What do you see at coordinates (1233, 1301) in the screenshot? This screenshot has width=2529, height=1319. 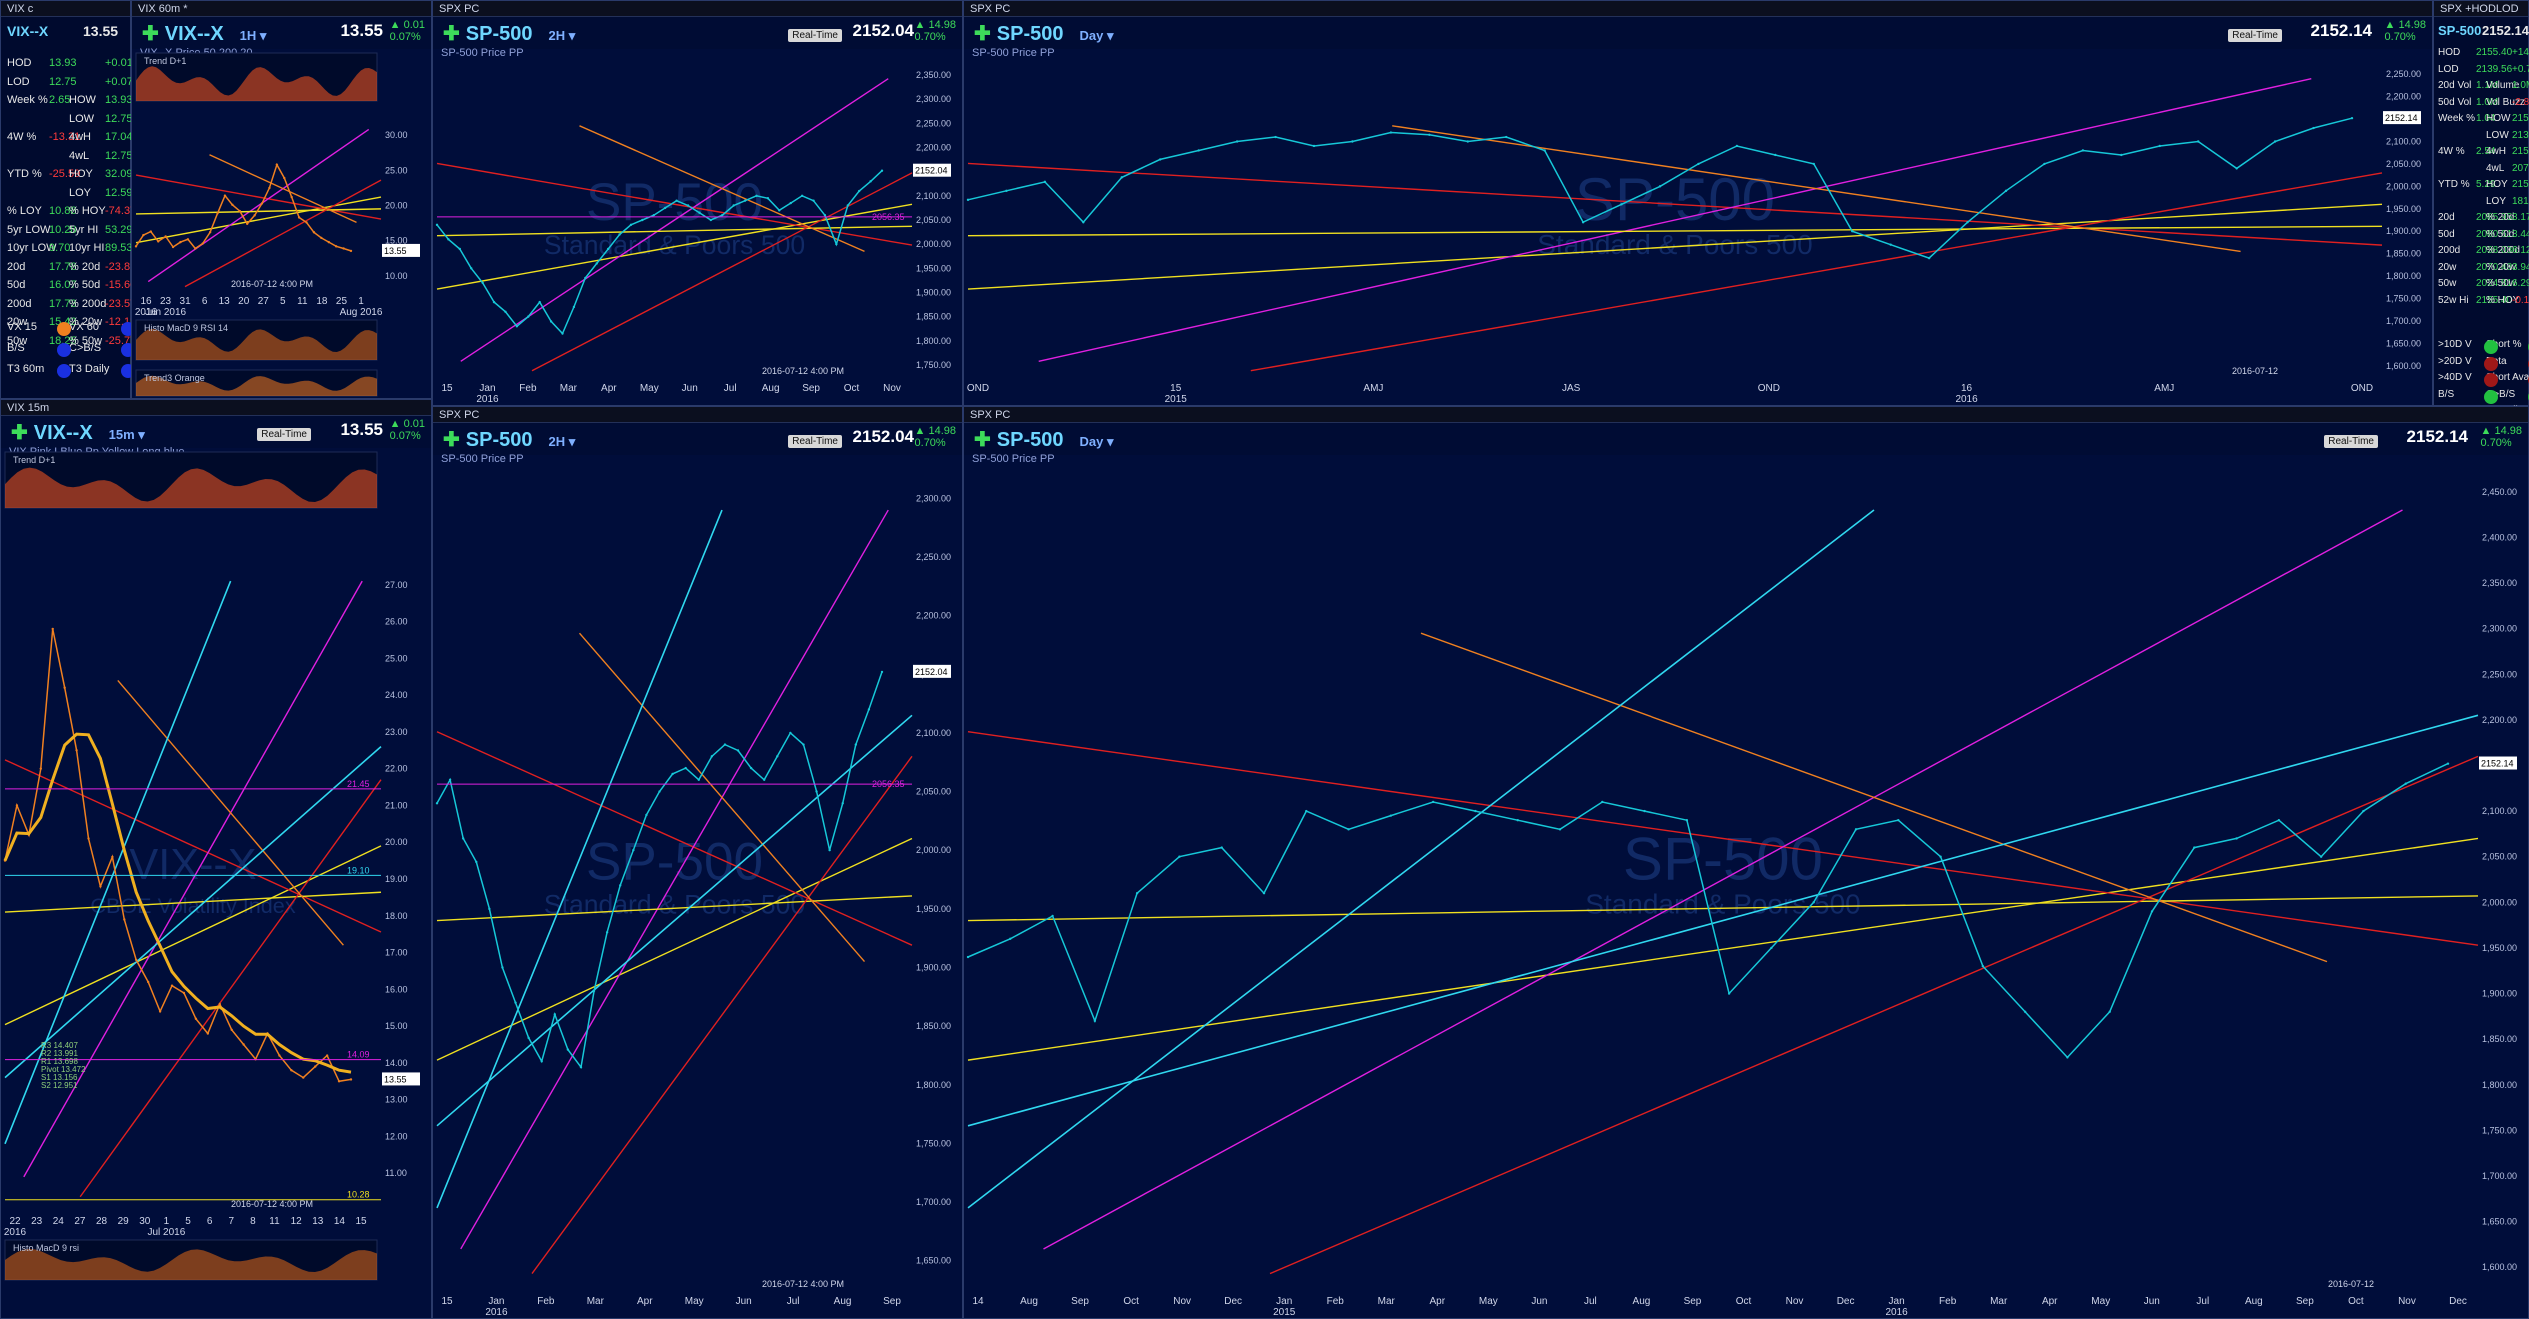 I see `x-tick-label: Dec` at bounding box center [1233, 1301].